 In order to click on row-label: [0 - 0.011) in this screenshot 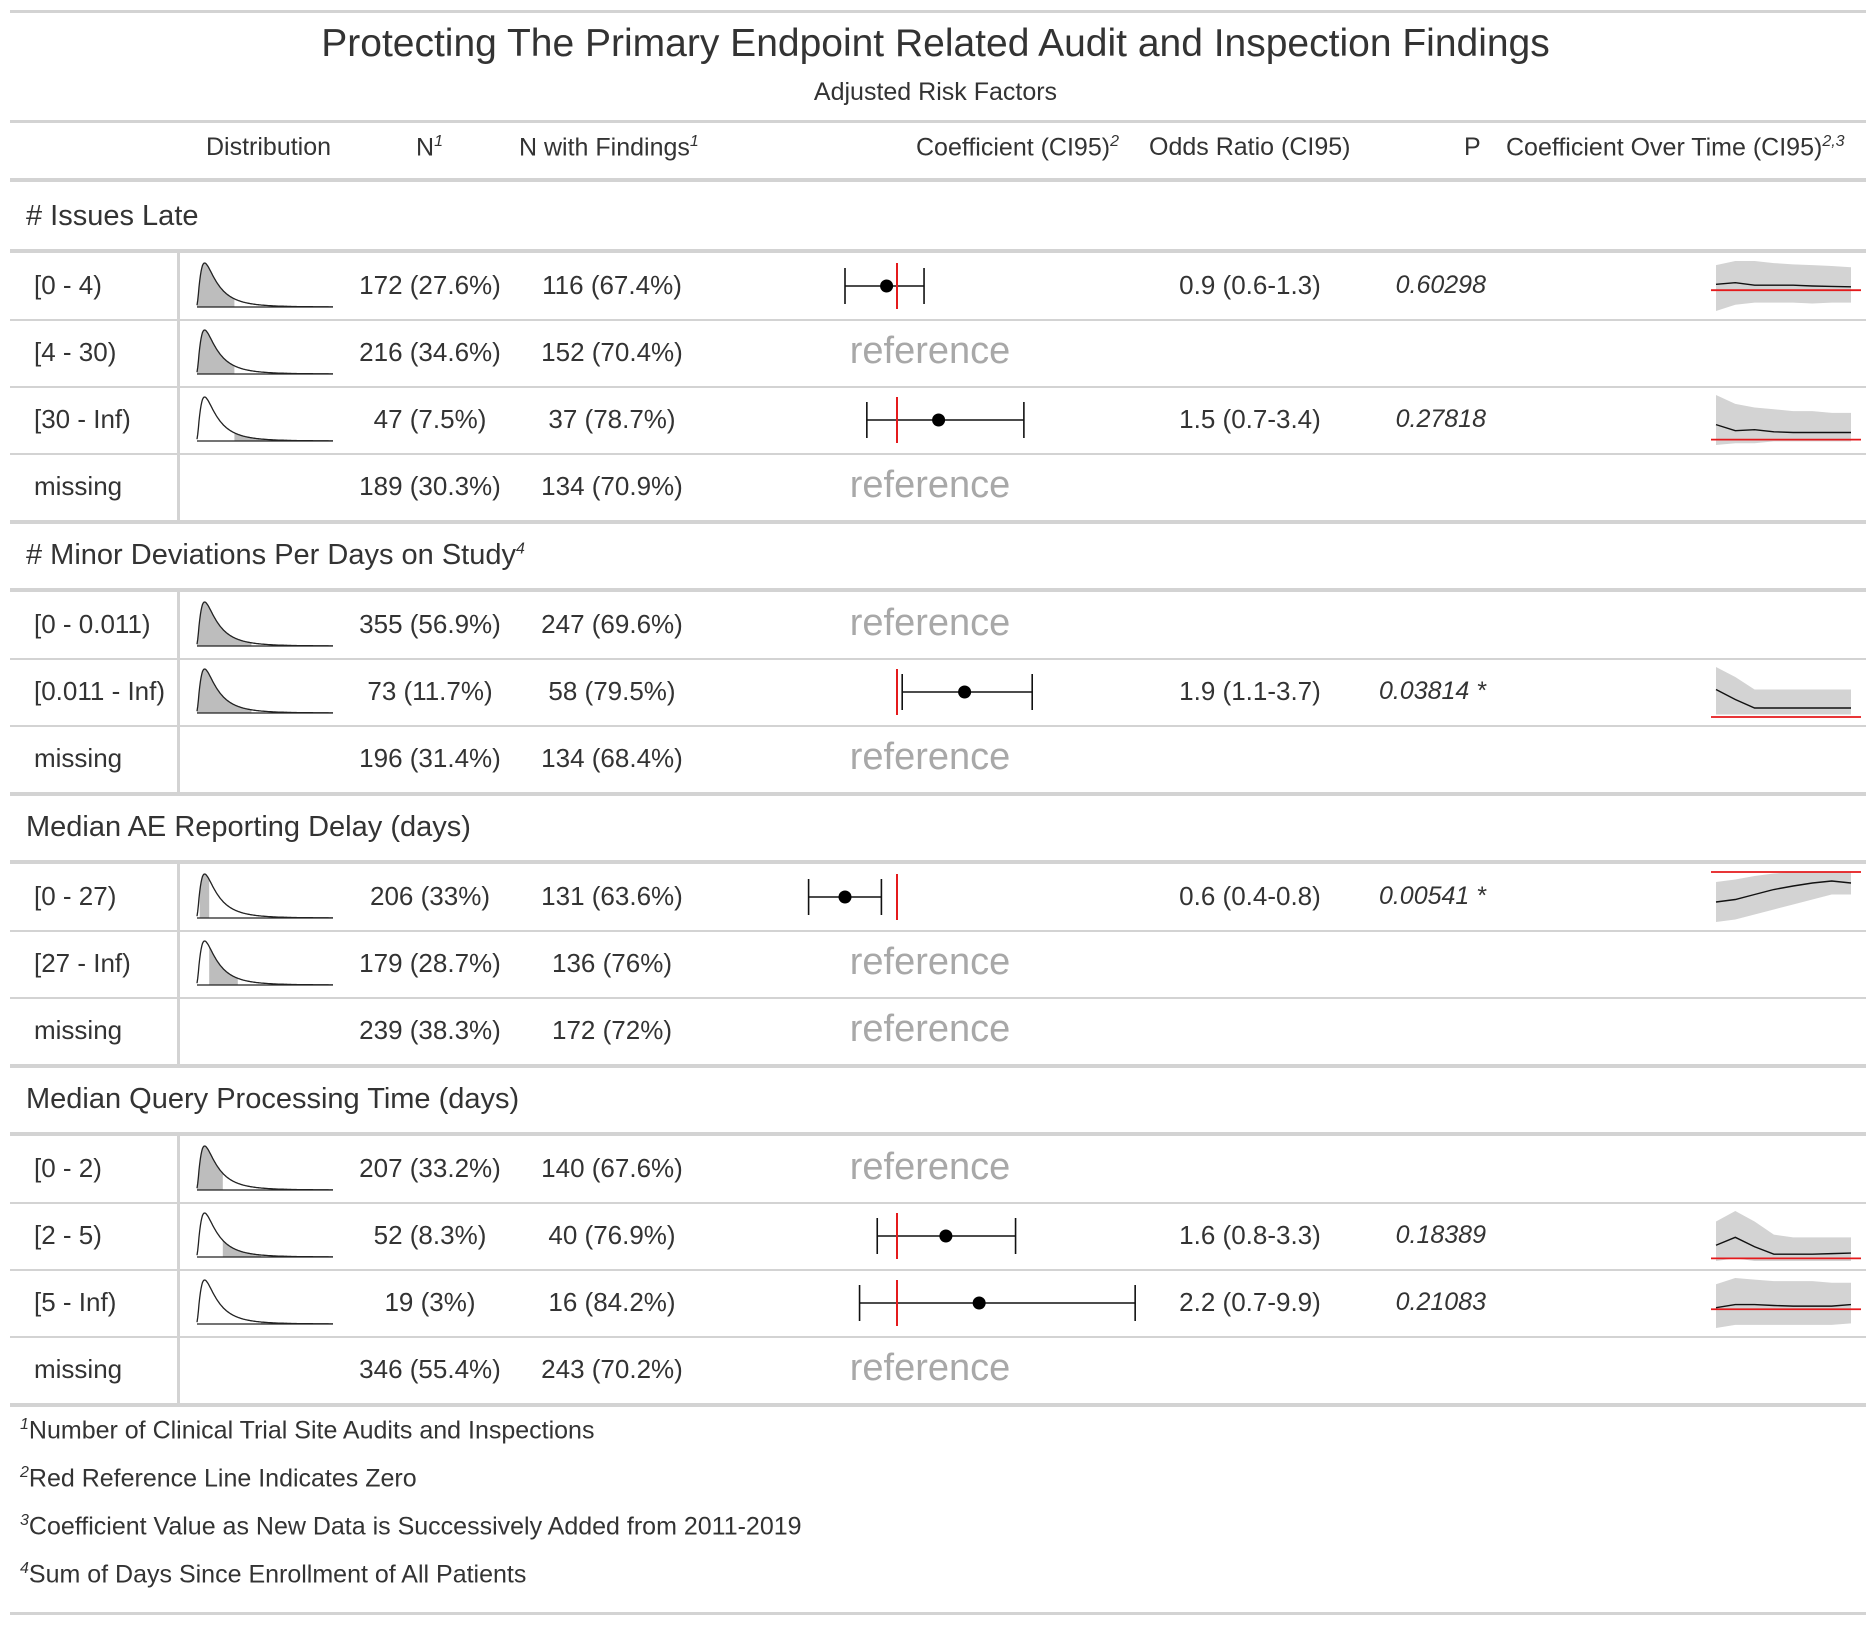, I will do `click(92, 624)`.